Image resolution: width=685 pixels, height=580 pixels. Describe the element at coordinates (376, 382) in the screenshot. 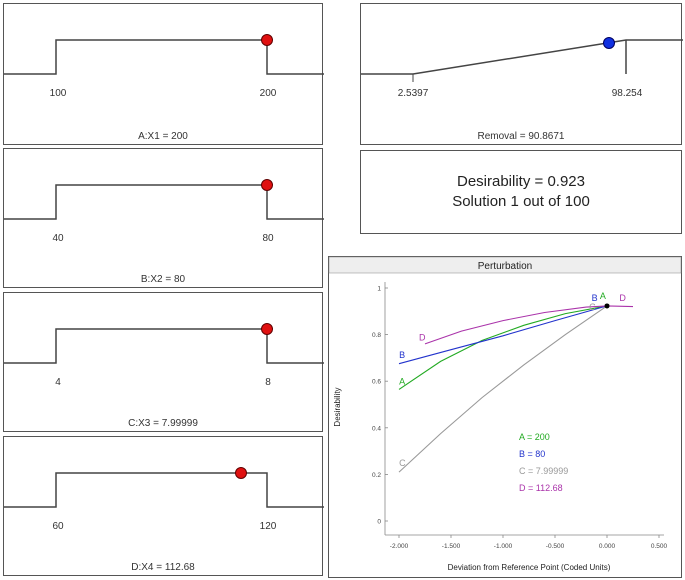

I see `y-tick-label: 0.6` at that location.